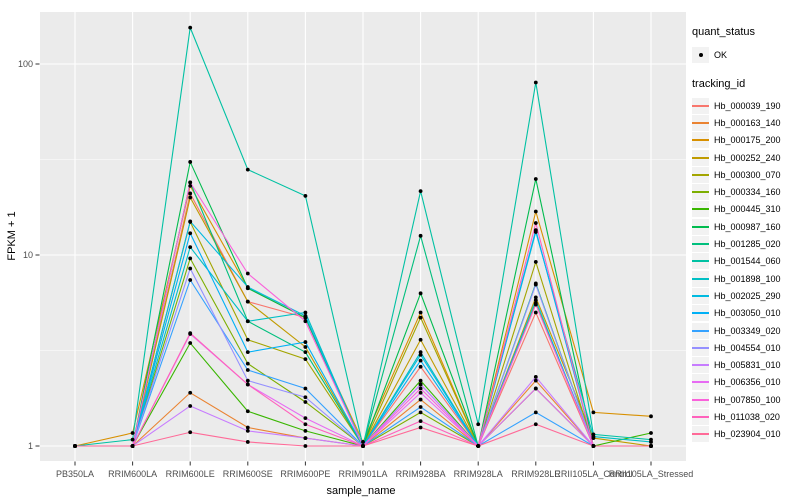 This screenshot has height=500, width=800. What do you see at coordinates (747, 192) in the screenshot?
I see `legend-item-label: Hb_000334_160` at bounding box center [747, 192].